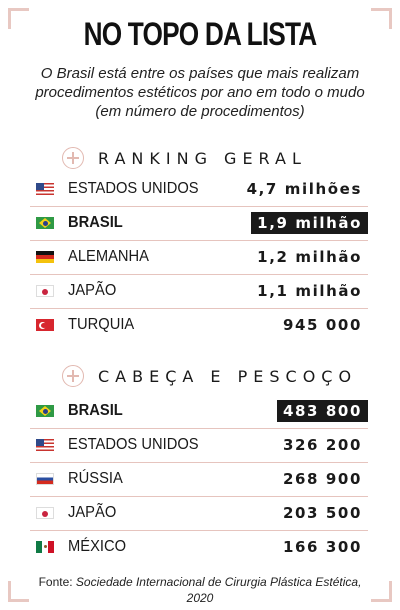  Describe the element at coordinates (199, 411) in the screenshot. I see `list-item: BRASIL 483 800` at that location.